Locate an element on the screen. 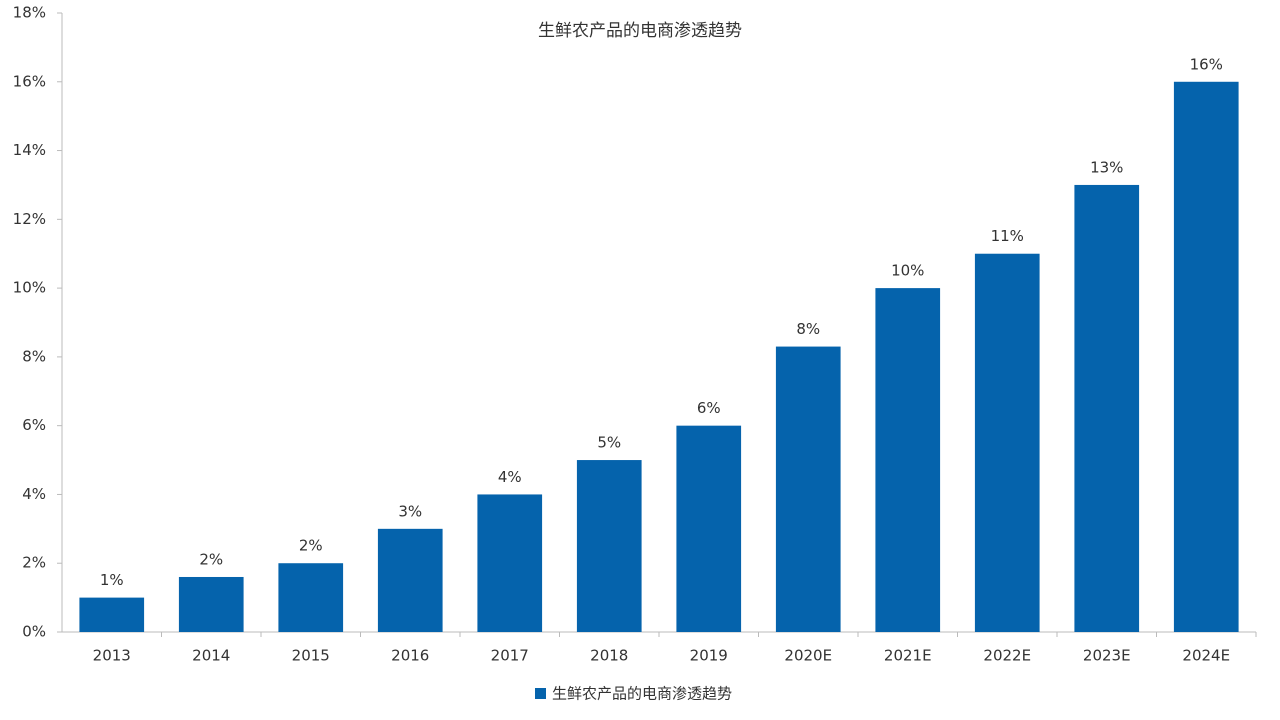 The width and height of the screenshot is (1280, 720). data-label: 5% is located at coordinates (609, 443).